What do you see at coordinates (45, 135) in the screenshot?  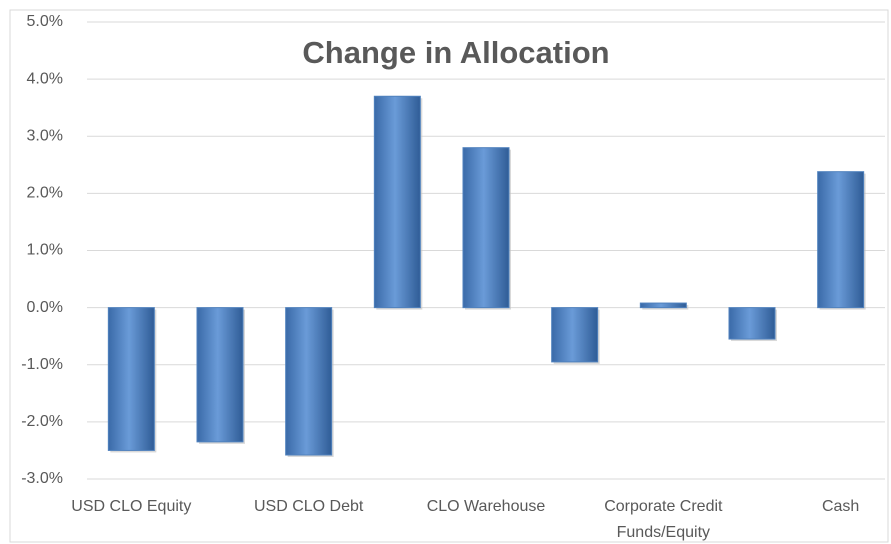 I see `y-tick-label: 3.0%` at bounding box center [45, 135].